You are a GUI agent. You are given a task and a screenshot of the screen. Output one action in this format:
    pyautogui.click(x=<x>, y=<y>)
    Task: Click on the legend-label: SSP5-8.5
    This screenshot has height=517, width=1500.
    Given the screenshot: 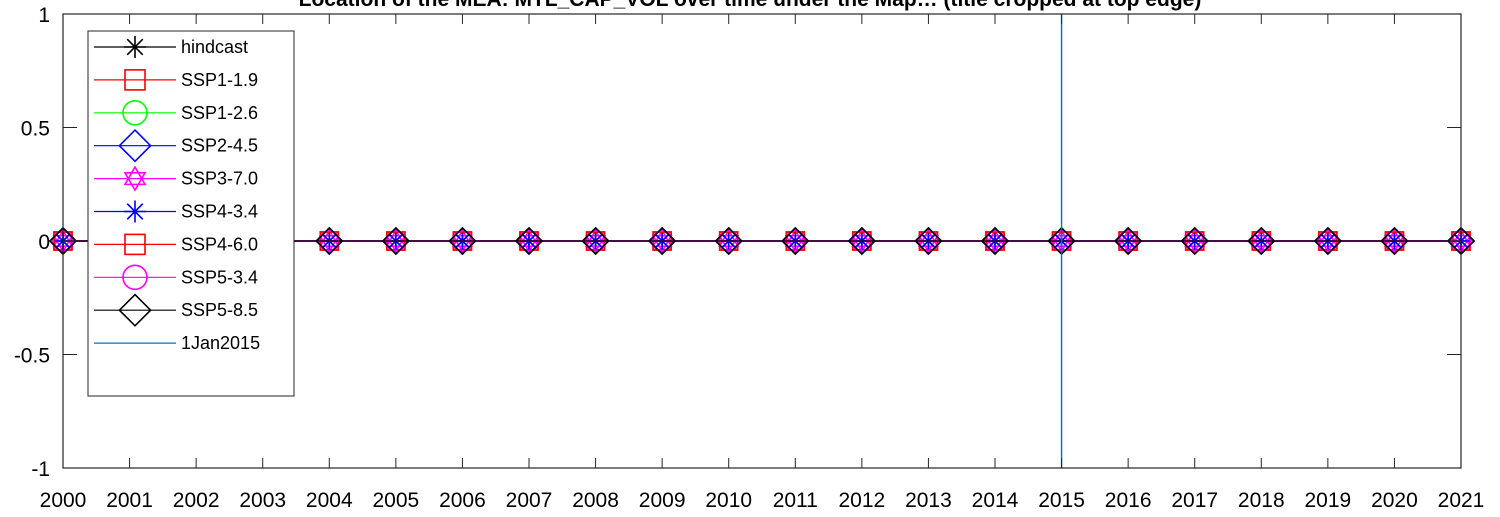 What is the action you would take?
    pyautogui.click(x=219, y=310)
    